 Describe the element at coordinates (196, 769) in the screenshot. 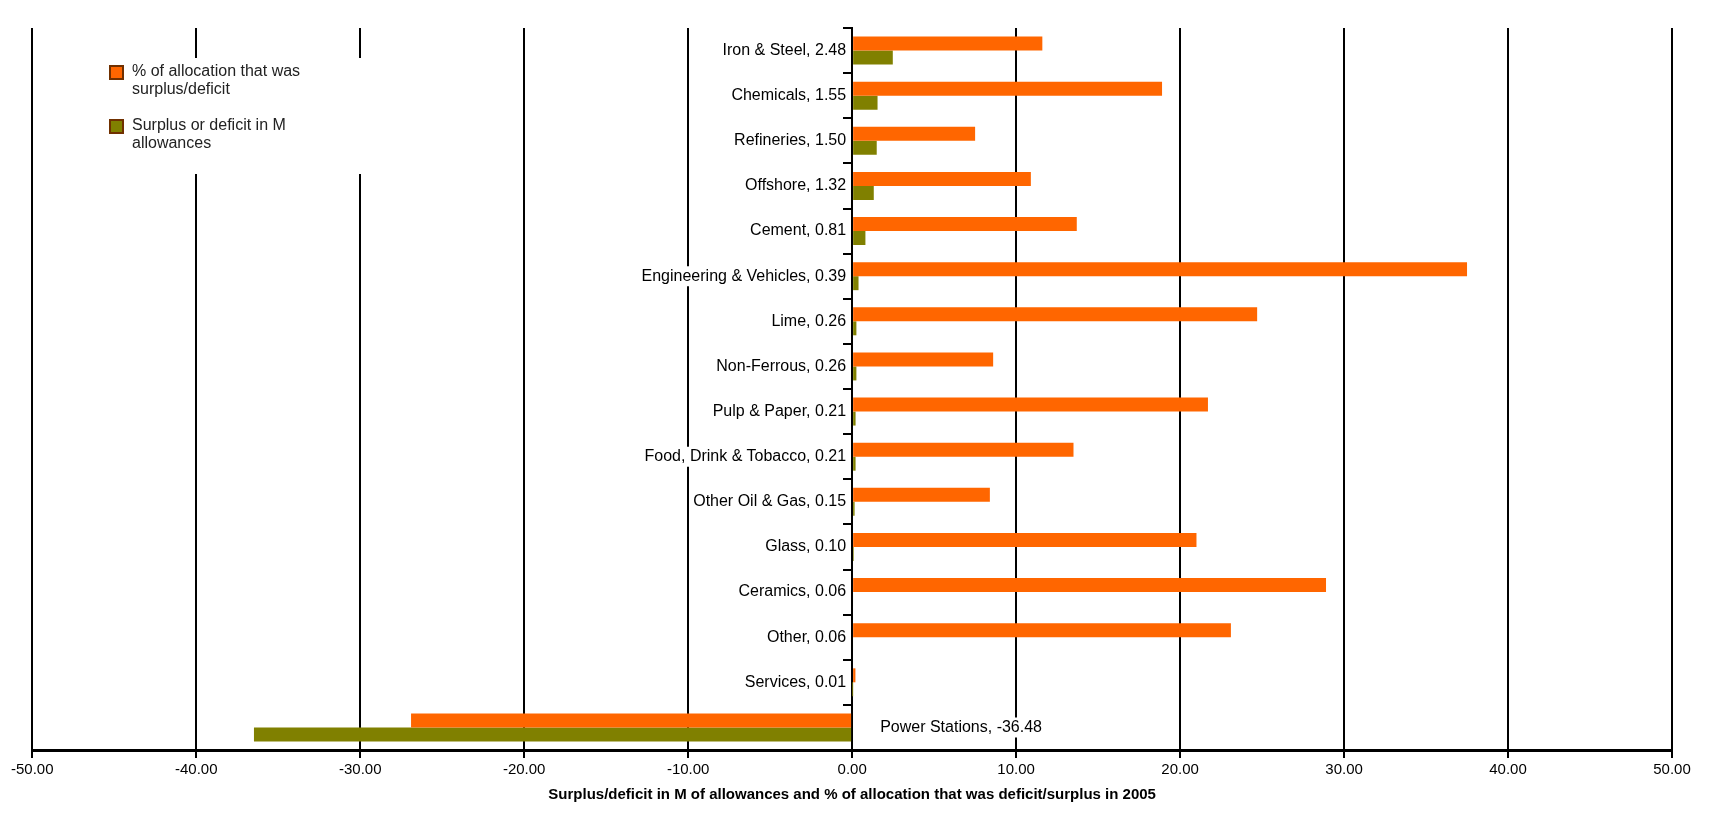

I see `x-tick-label: -40.00` at that location.